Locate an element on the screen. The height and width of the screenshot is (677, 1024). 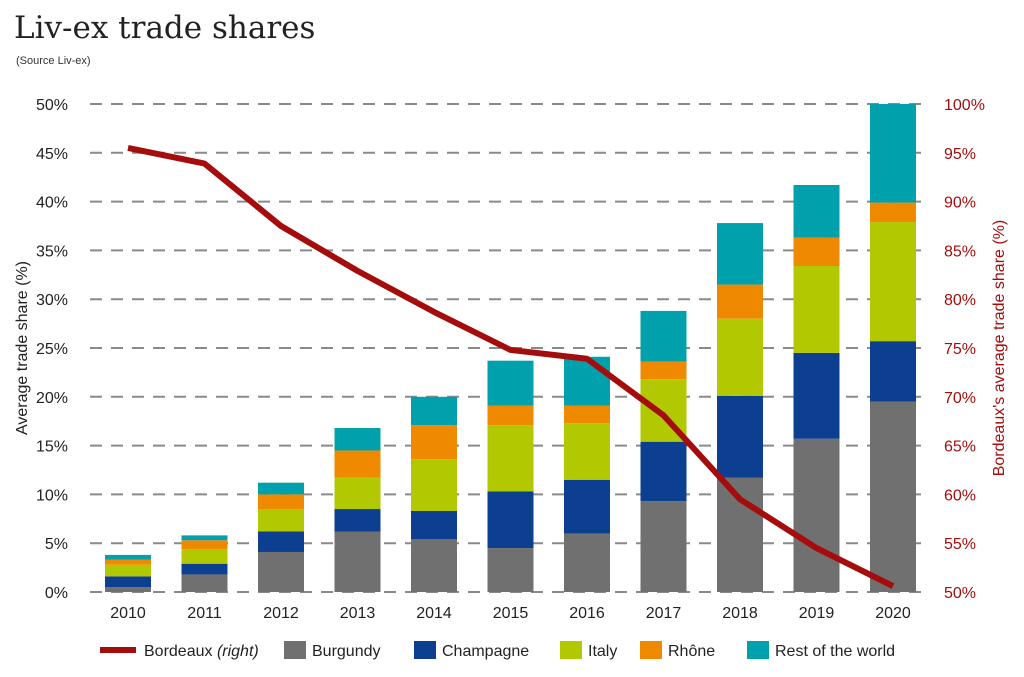
x-tick-label: 2010 is located at coordinates (128, 613).